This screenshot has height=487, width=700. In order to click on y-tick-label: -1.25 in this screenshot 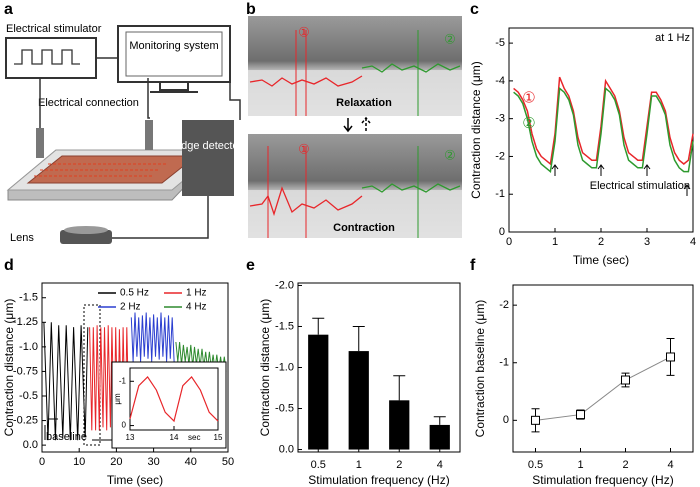, I will do `click(25, 322)`.